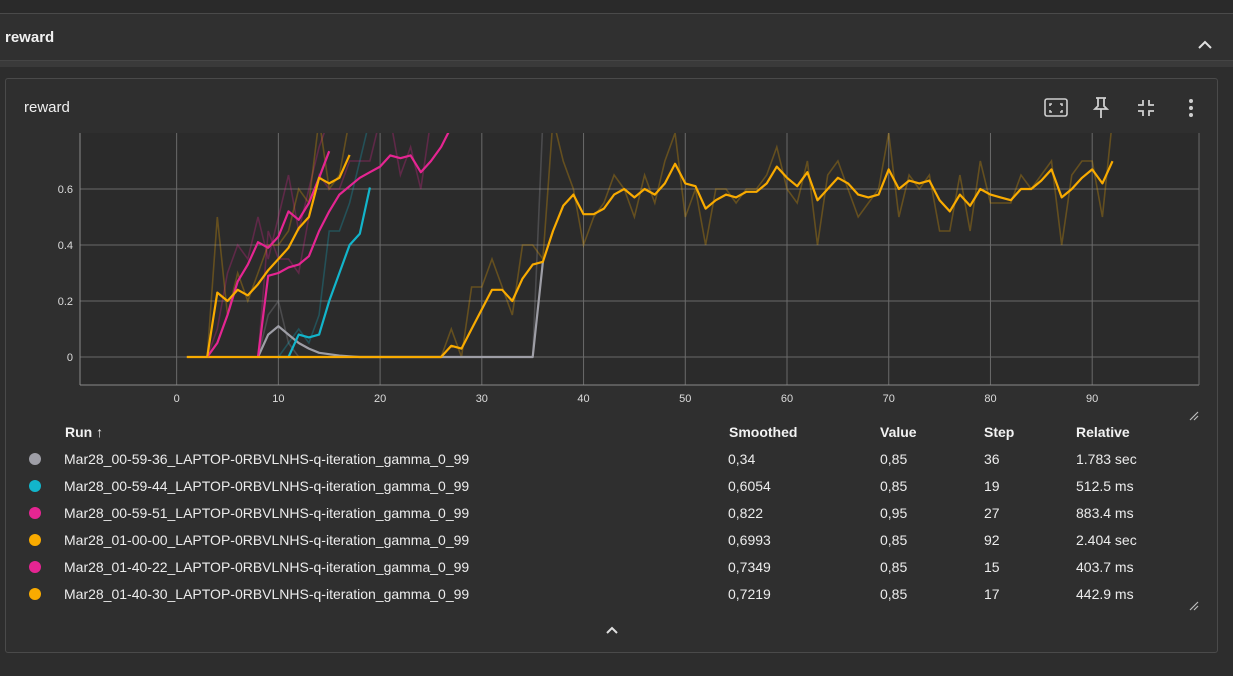  I want to click on header-run: Run ↑, so click(84, 432).